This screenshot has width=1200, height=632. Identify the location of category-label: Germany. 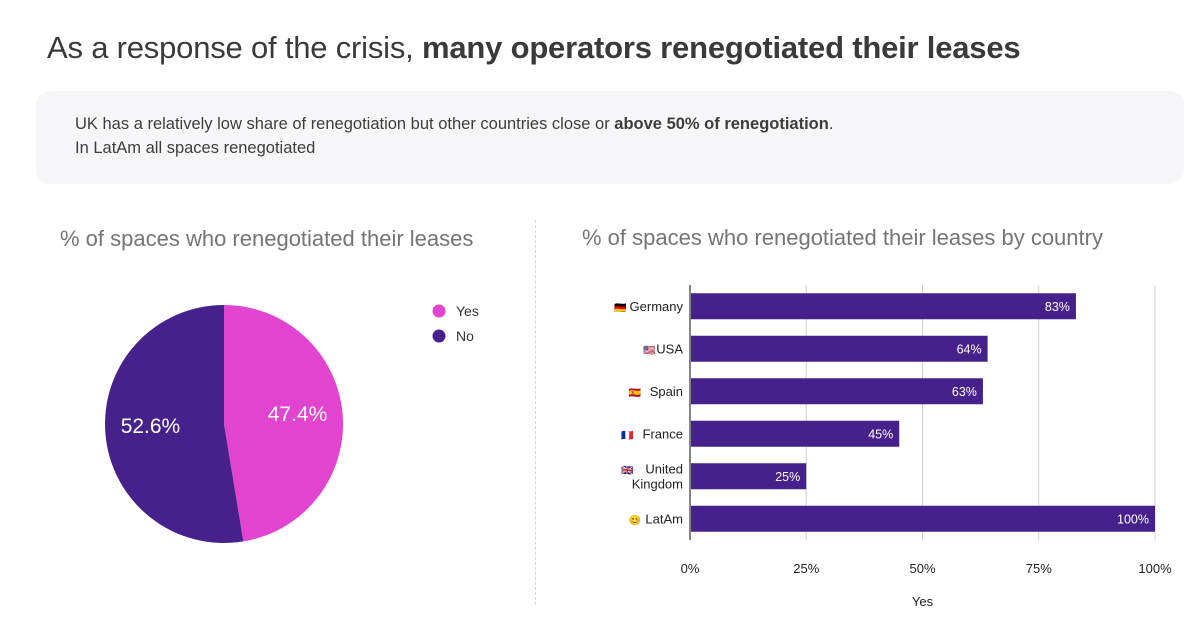
(657, 306).